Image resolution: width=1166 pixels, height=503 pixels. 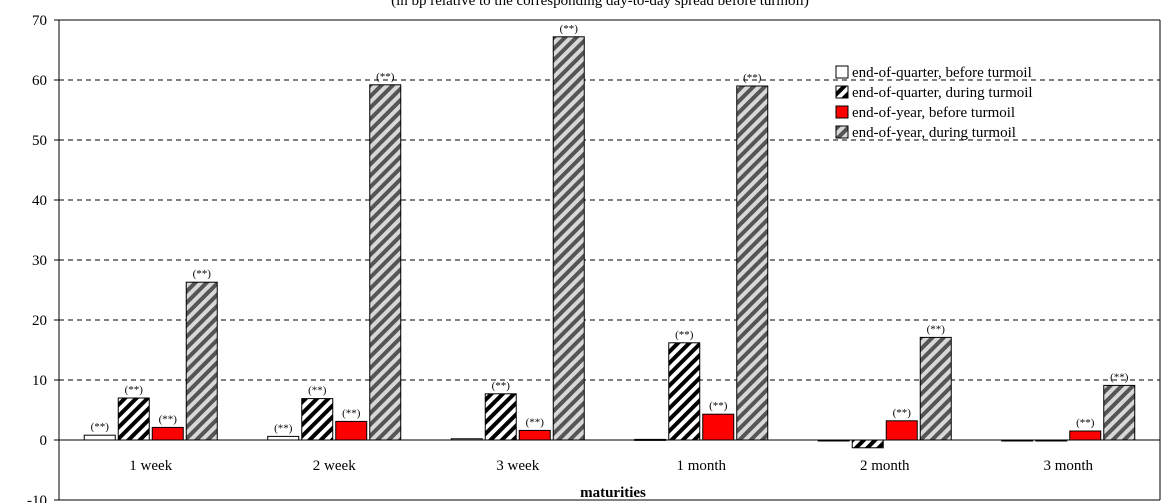 I want to click on x-tick-label: 1 week, so click(x=150, y=466).